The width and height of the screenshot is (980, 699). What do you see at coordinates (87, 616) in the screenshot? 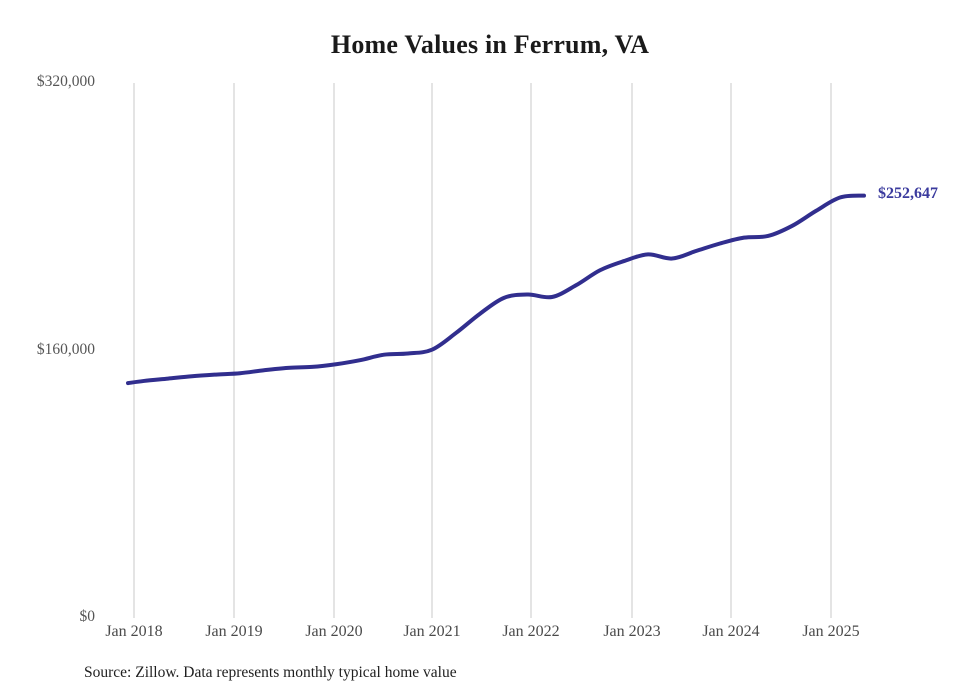
I see `y-tick-label: $0` at bounding box center [87, 616].